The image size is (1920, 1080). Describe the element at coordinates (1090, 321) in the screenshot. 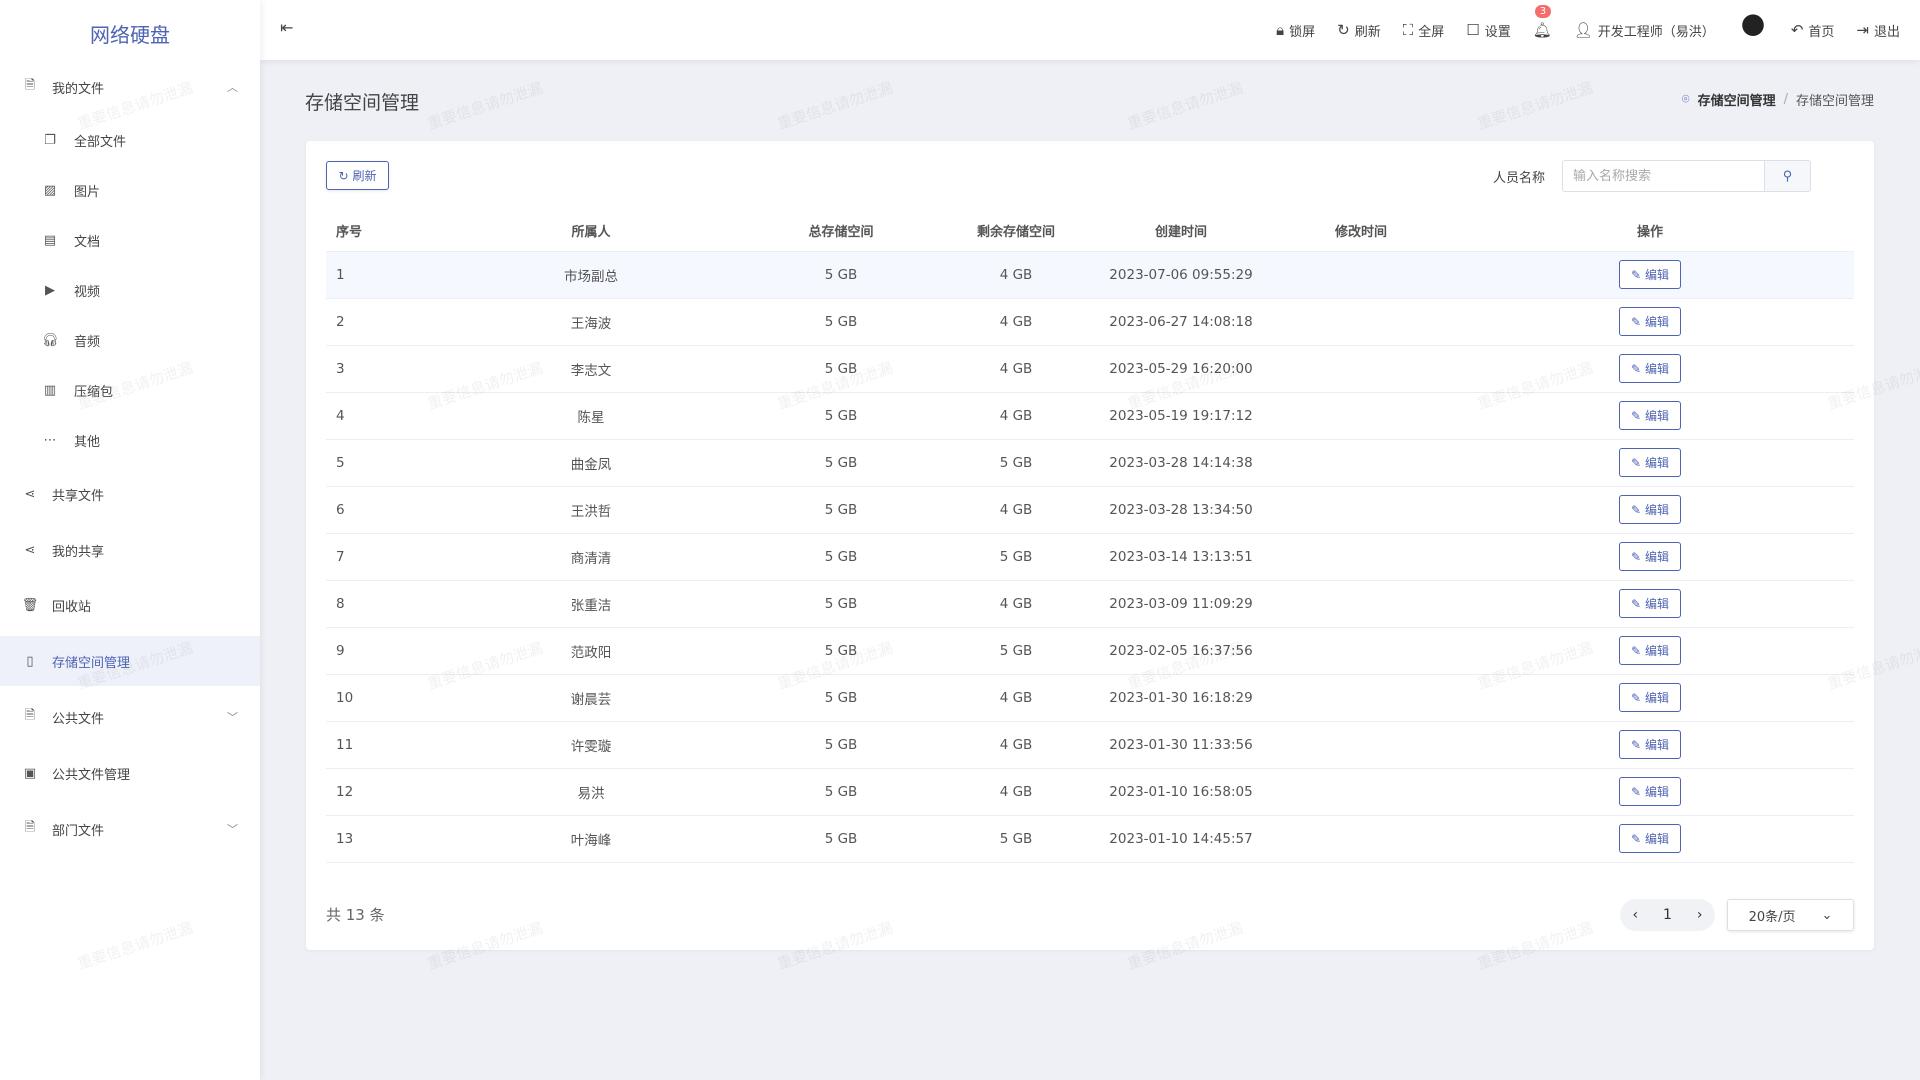

I see `table-row: 2 王海波 5 GB 4 GB 2023-06-27 14:08:18 ✎ 编辑` at that location.